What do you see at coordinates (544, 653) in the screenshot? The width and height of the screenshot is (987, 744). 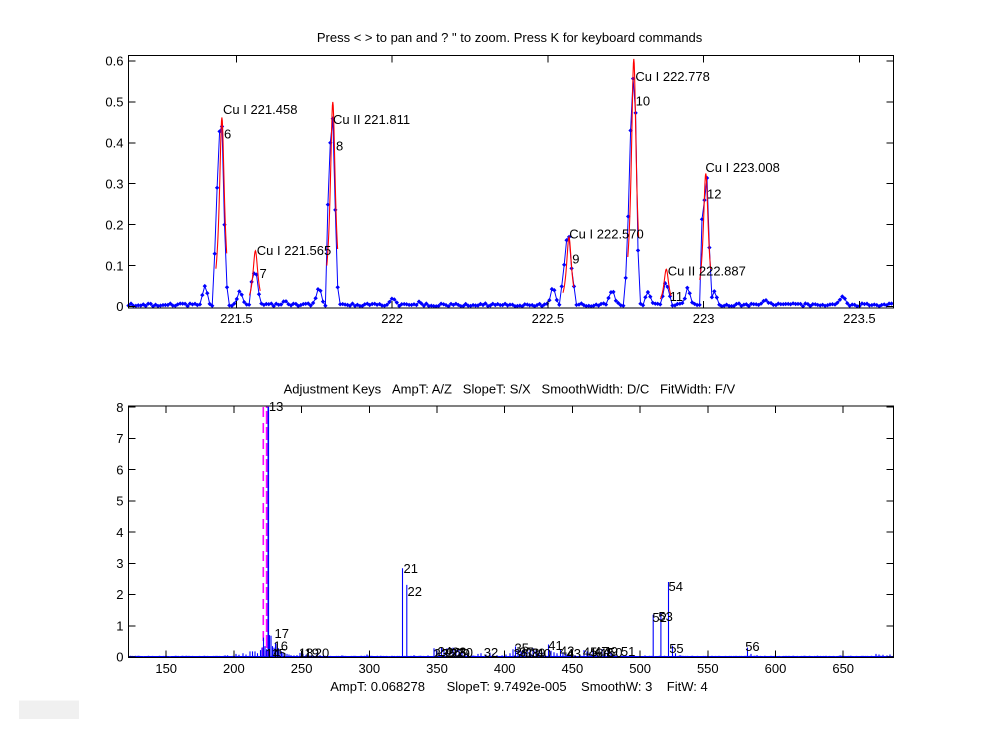 I see `svg-text: 40` at bounding box center [544, 653].